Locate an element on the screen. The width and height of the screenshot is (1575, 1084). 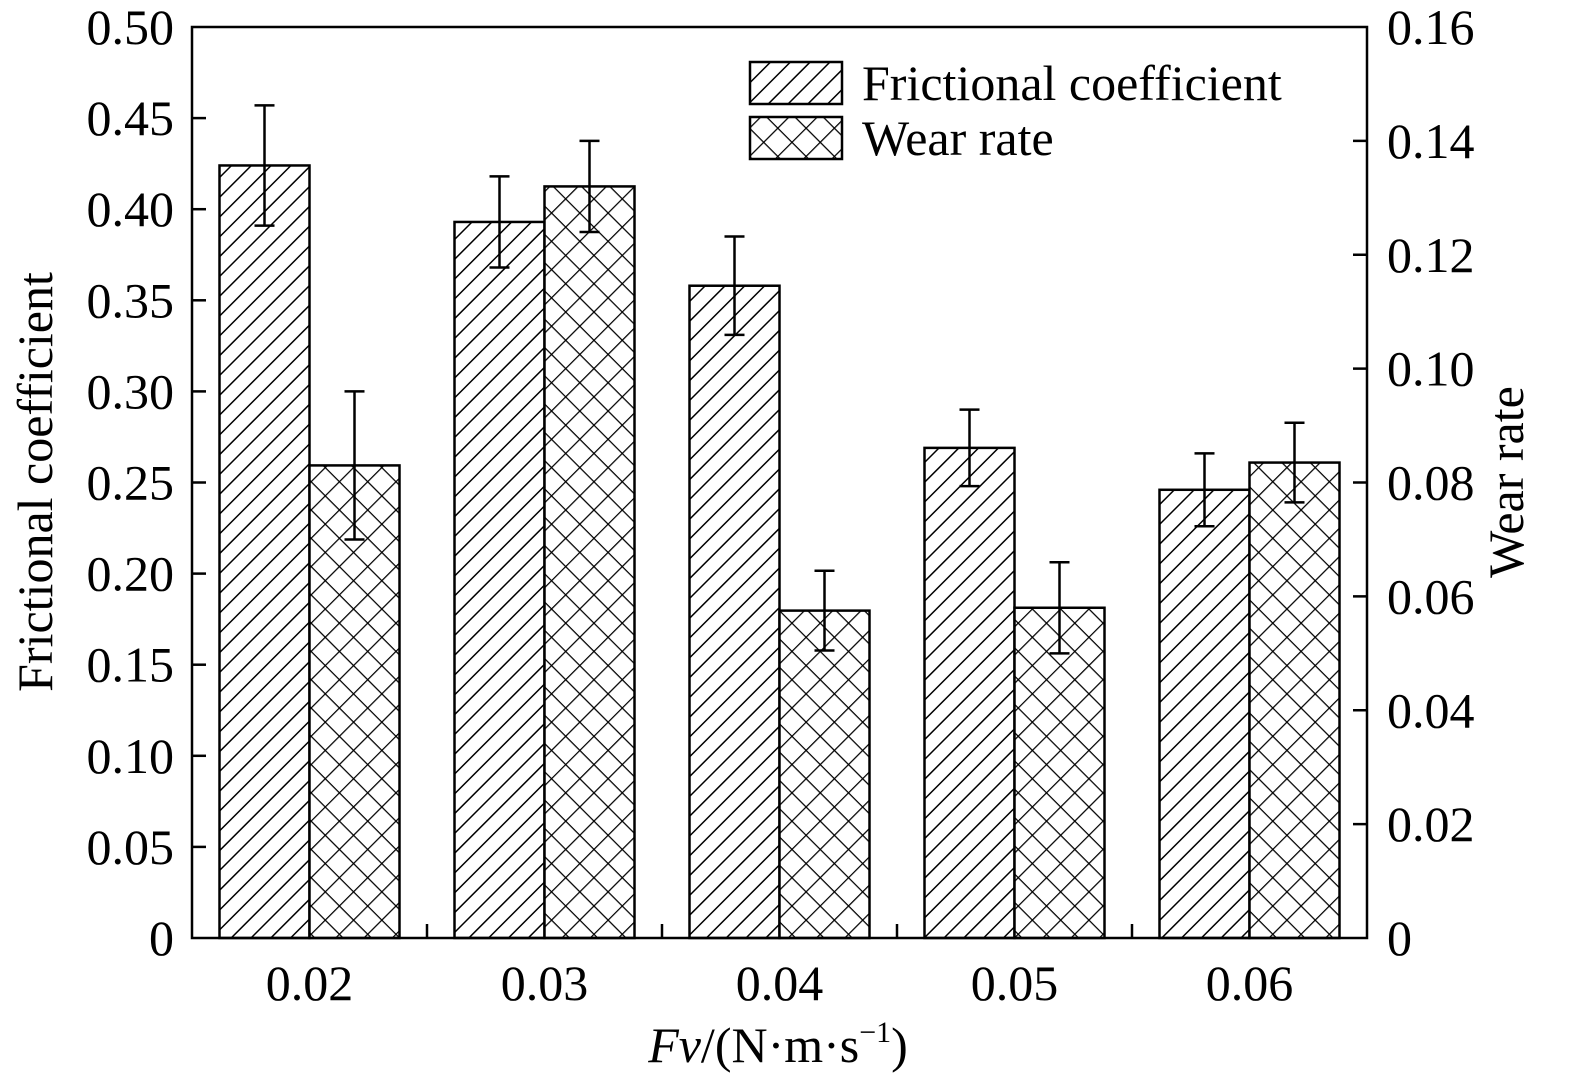
legend-swatch-frictional-coefficient is located at coordinates (796, 83).